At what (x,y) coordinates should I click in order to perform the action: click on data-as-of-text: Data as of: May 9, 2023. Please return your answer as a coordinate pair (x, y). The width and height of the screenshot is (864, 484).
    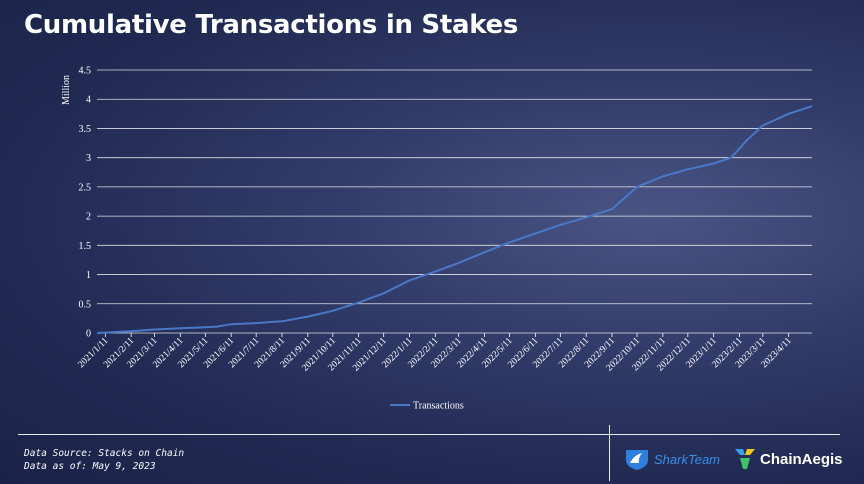
    Looking at the image, I should click on (90, 466).